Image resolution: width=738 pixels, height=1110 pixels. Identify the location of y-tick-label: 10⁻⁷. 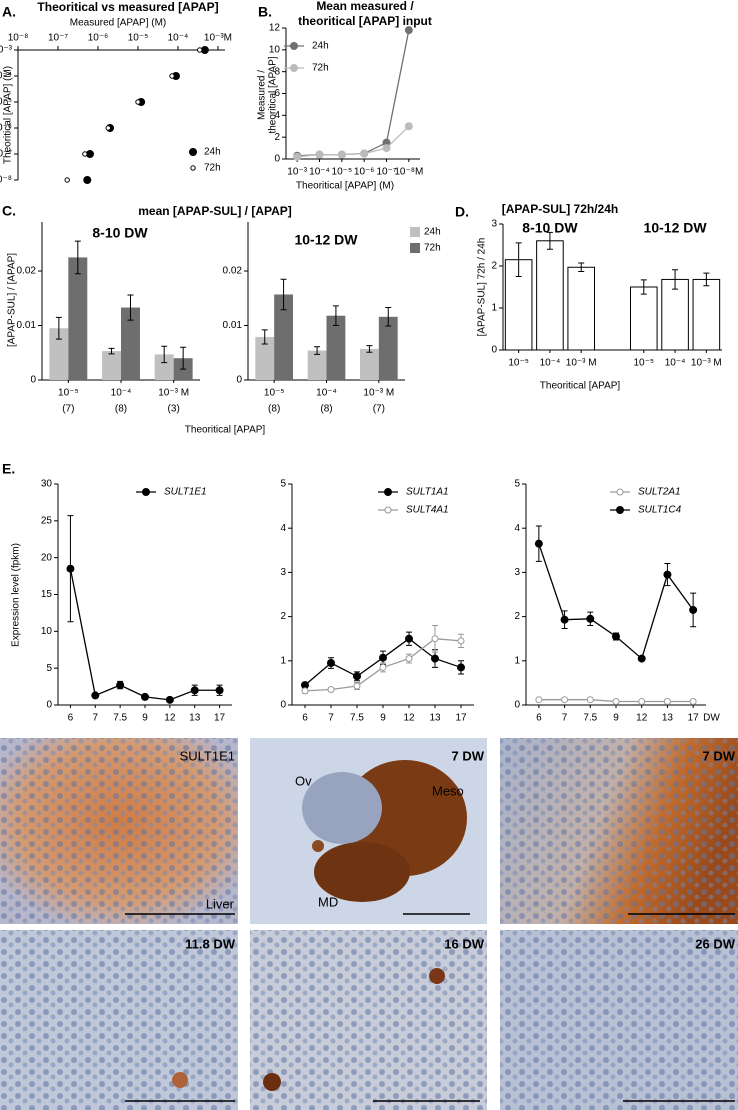
(6, 154).